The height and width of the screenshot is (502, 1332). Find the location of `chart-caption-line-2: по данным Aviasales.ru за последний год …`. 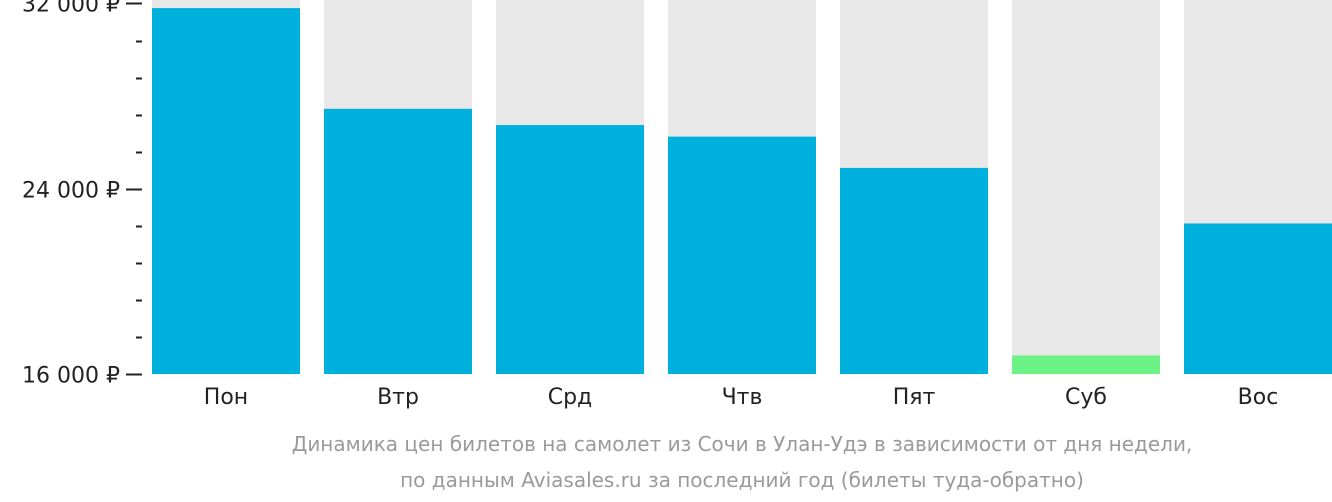

chart-caption-line-2: по данным Aviasales.ru за последний год … is located at coordinates (742, 480).